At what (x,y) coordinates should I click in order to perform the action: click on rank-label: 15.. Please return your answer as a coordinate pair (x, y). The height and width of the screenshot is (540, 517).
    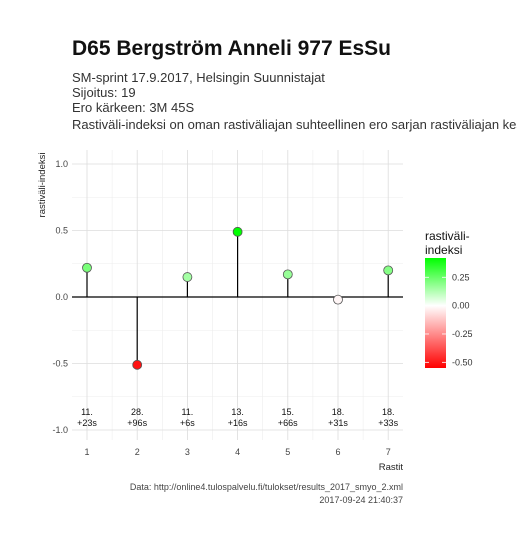
    Looking at the image, I should click on (288, 412).